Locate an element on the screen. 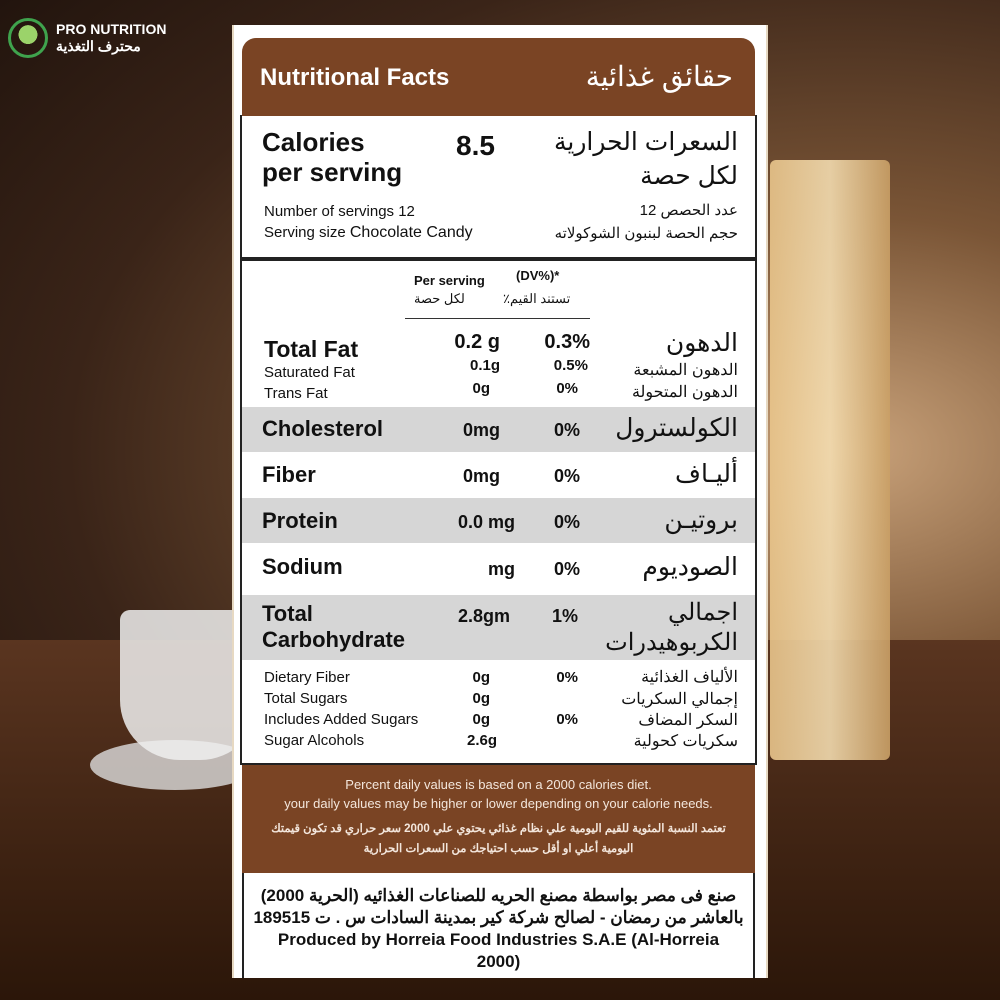 This screenshot has height=1000, width=1000. servings-ar: عدد الحصص 12 is located at coordinates (688, 210).